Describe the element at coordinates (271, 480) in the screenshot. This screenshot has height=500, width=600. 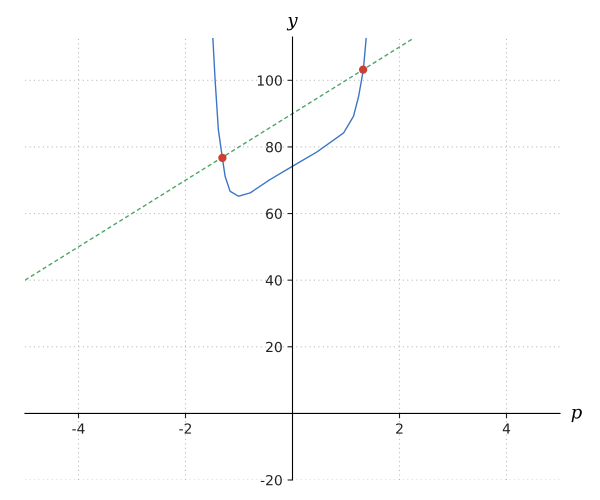
I see `y-tick-label: -20` at that location.